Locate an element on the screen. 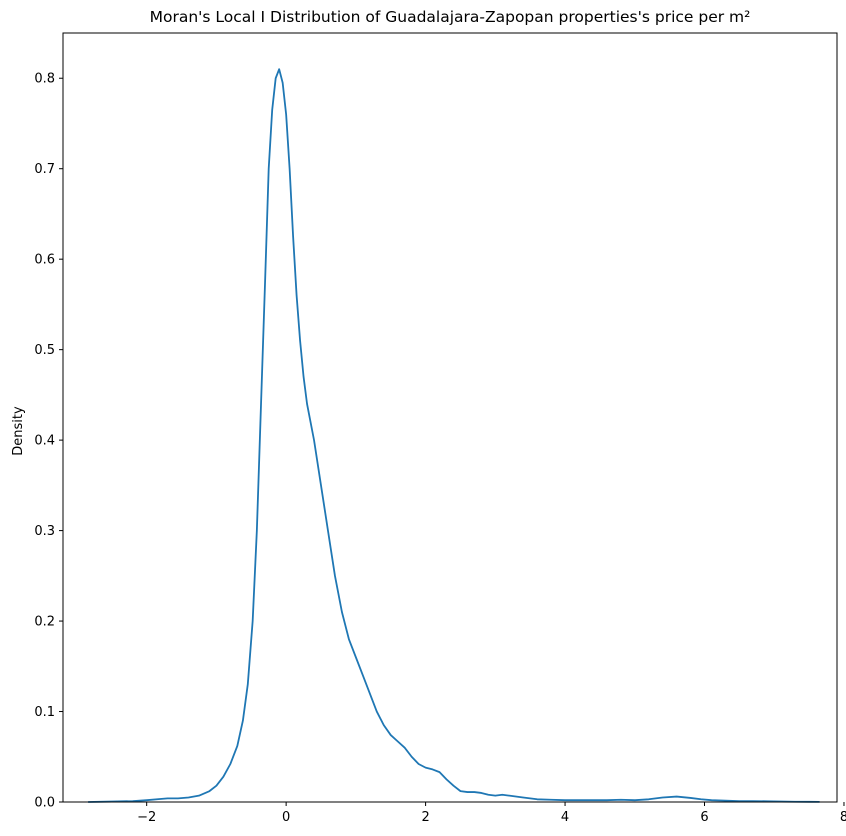 The width and height of the screenshot is (846, 836). y-axis-label: Density is located at coordinates (18, 431).